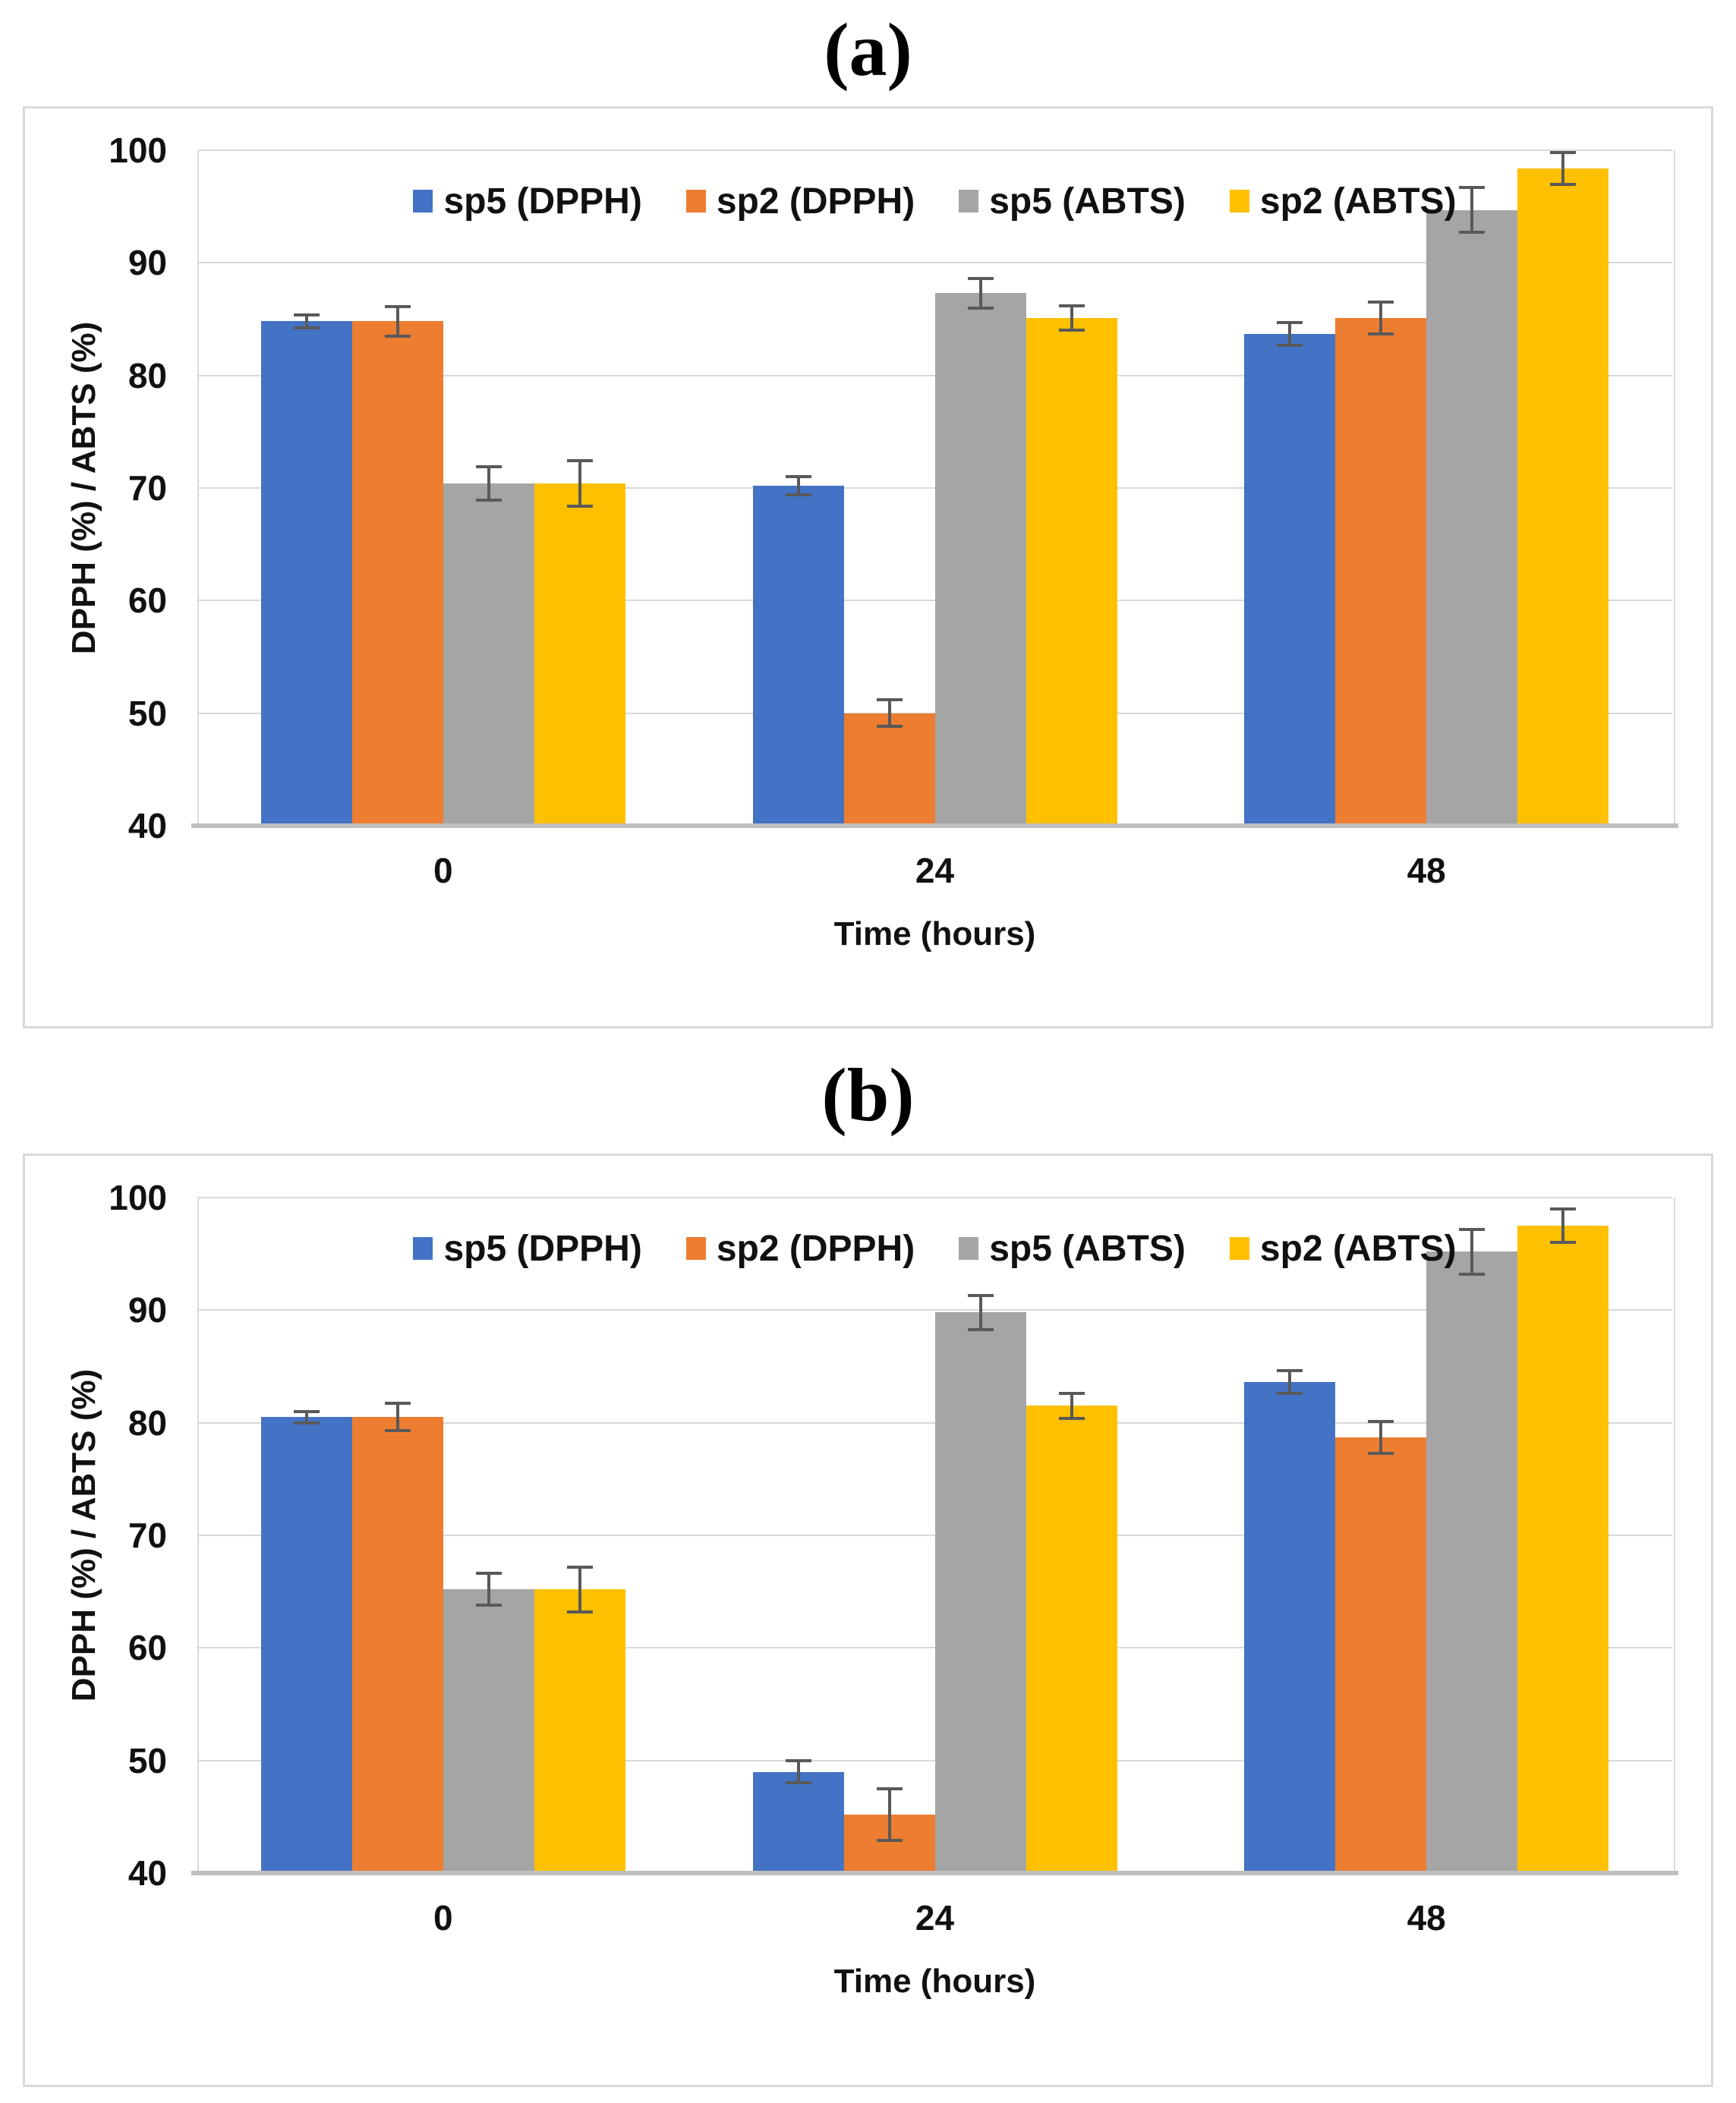 The image size is (1736, 2103). Describe the element at coordinates (798, 486) in the screenshot. I see `error-bar-sp5-dpph-24h` at that location.